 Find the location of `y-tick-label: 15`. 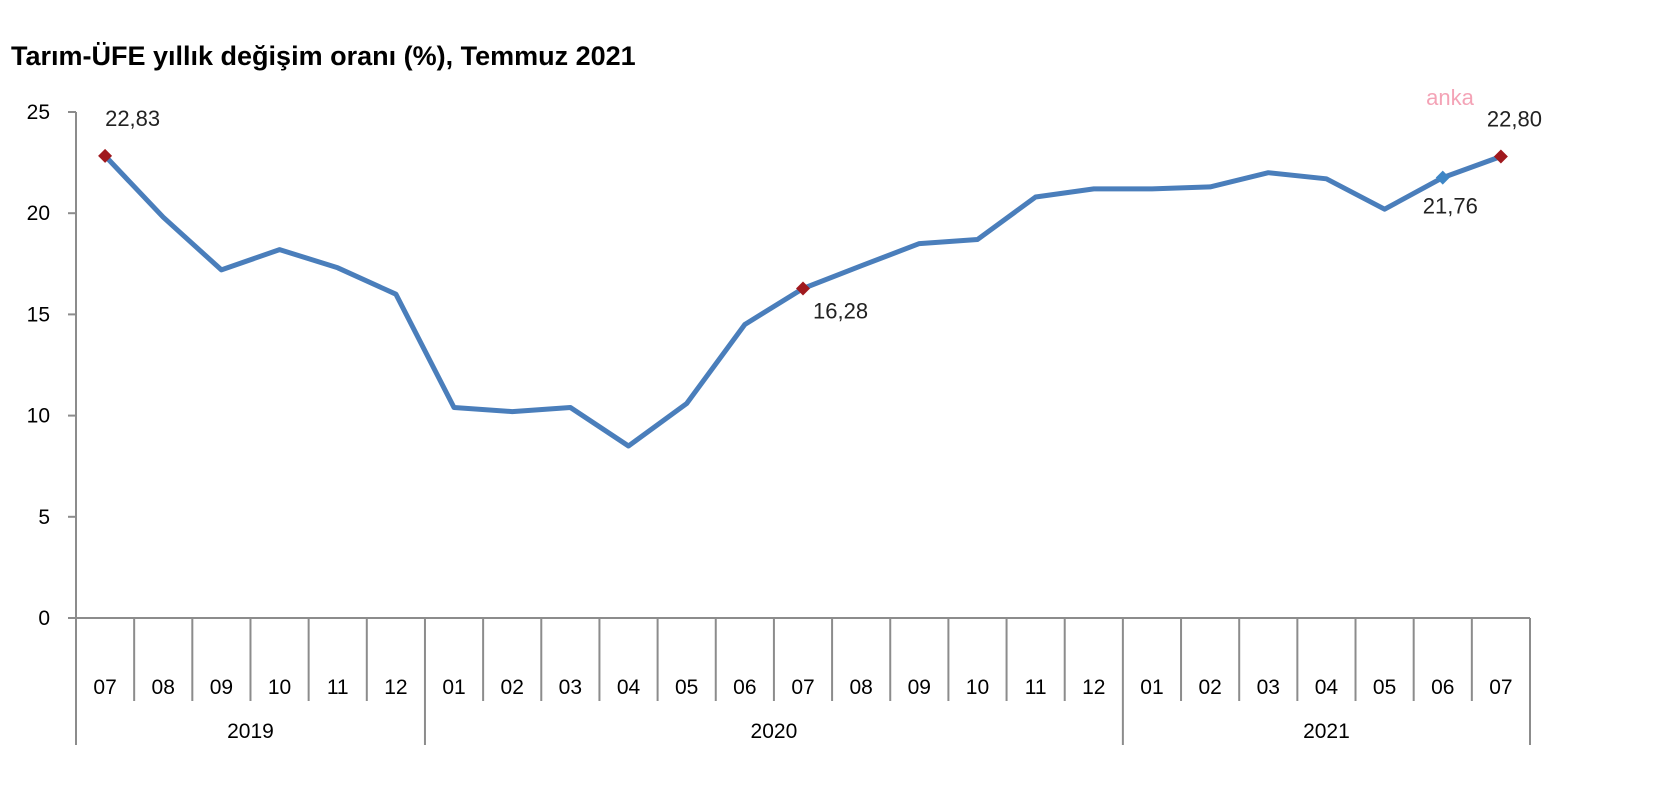

y-tick-label: 15 is located at coordinates (38, 314).